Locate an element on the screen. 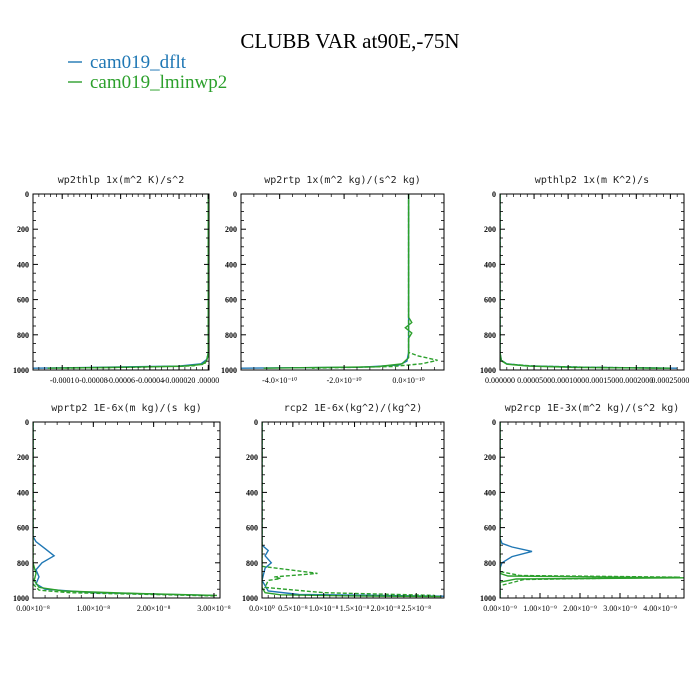 This screenshot has width=700, height=700. x-tick-label: -0.00006 is located at coordinates (120, 380).